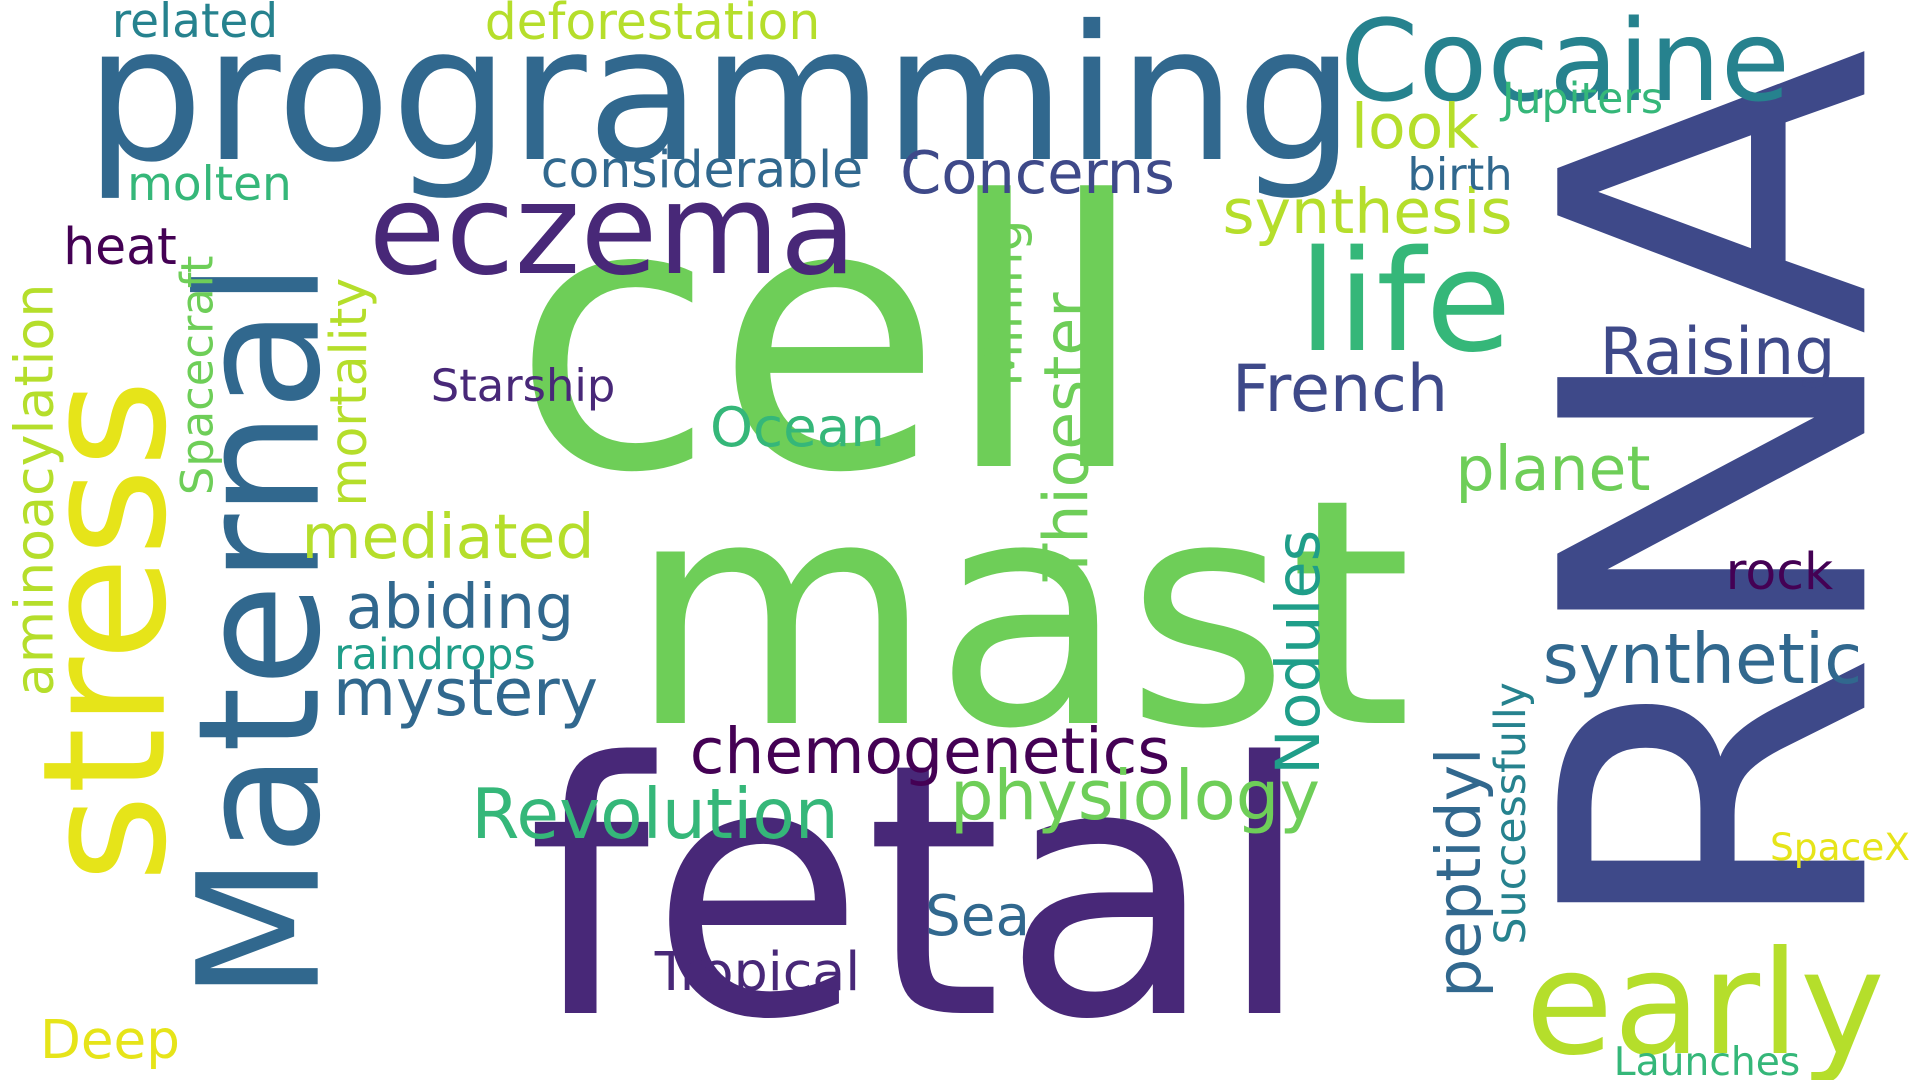  What do you see at coordinates (1702, 660) in the screenshot?
I see `word-synthetic: synthetic` at bounding box center [1702, 660].